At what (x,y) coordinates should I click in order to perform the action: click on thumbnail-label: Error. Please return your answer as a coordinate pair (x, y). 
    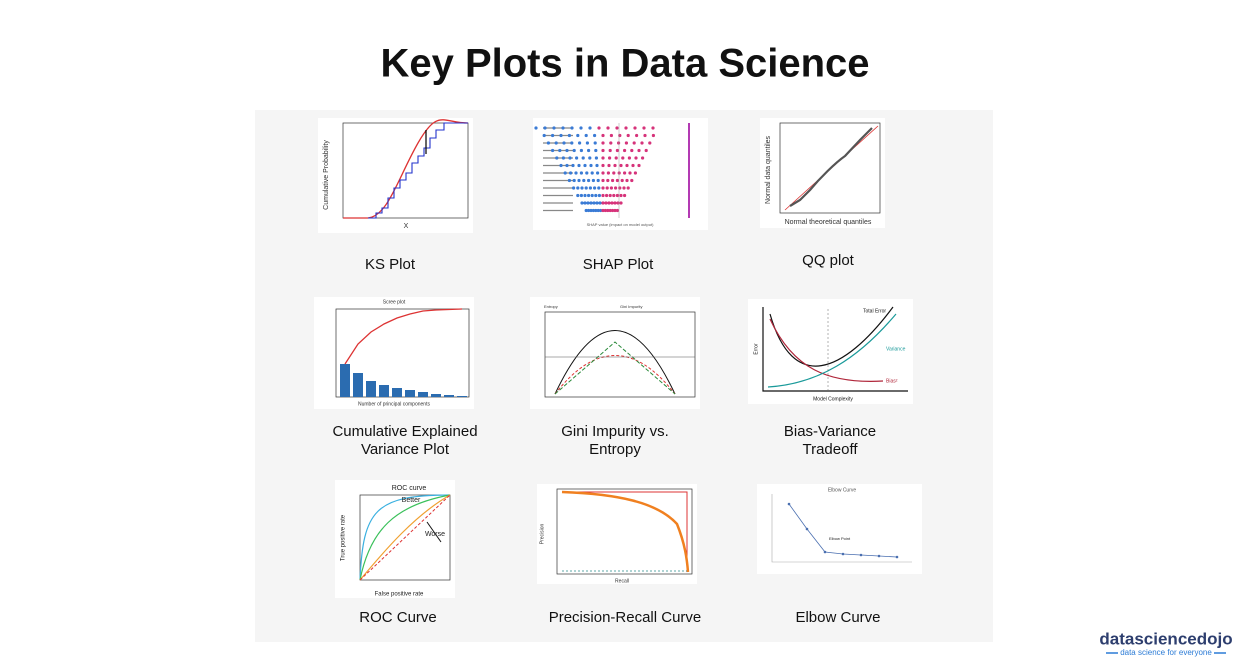
    Looking at the image, I should click on (756, 348).